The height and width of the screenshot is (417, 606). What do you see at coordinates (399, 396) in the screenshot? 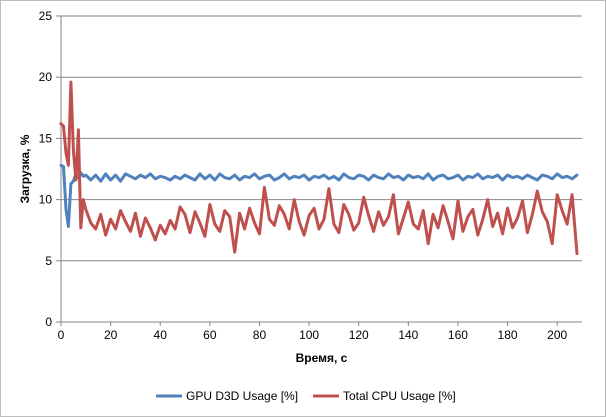
I see `legend-label-cpu: Total CPU Usage [%]` at bounding box center [399, 396].